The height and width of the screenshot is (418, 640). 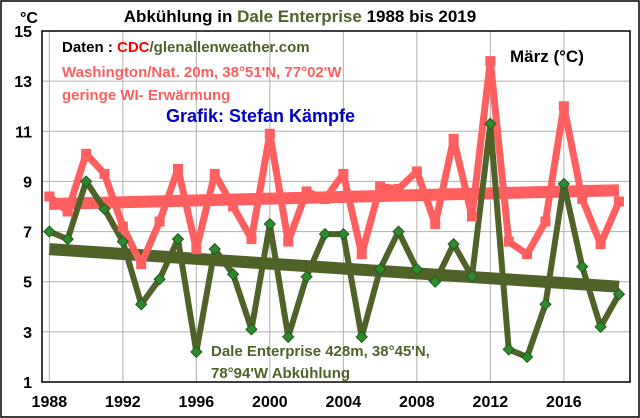 I want to click on x-tick-label: 2012, so click(x=491, y=402).